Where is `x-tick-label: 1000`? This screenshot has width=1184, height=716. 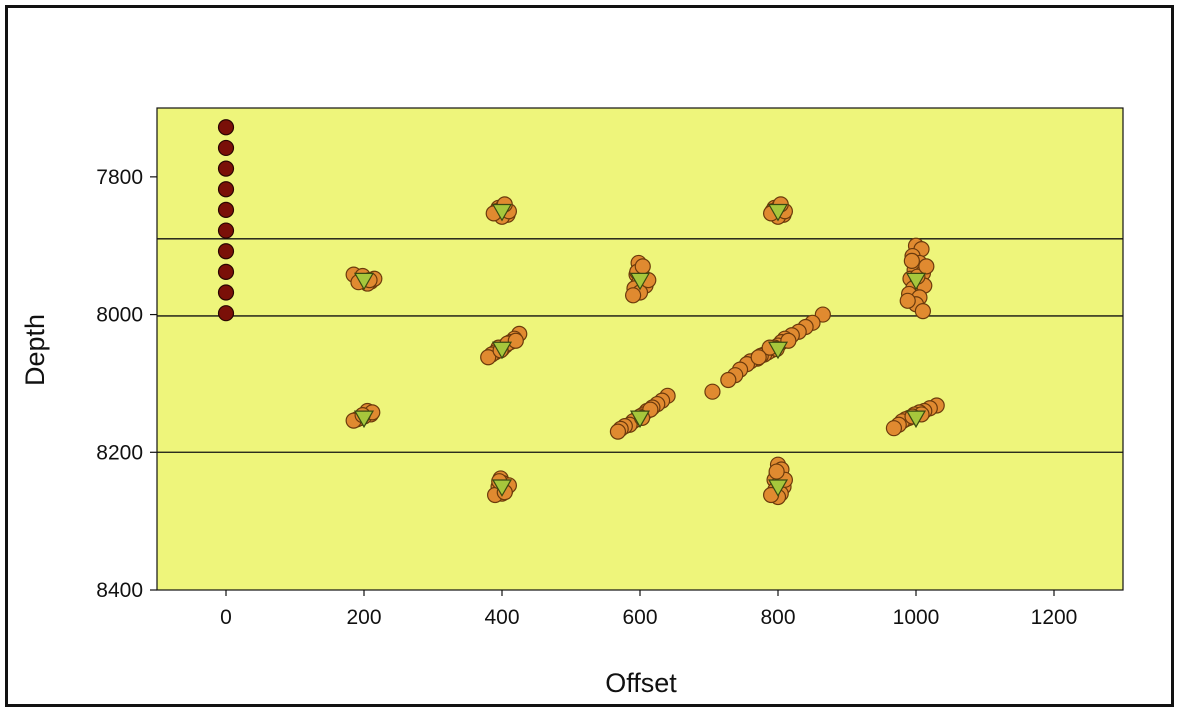
x-tick-label: 1000 is located at coordinates (916, 617).